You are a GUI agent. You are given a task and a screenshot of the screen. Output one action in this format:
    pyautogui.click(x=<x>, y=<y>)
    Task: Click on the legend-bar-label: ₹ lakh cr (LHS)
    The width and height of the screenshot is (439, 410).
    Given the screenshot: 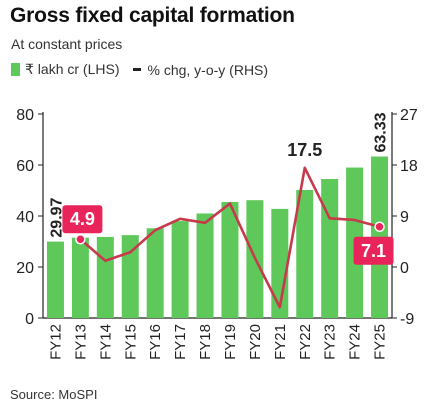 What is the action you would take?
    pyautogui.click(x=72, y=69)
    